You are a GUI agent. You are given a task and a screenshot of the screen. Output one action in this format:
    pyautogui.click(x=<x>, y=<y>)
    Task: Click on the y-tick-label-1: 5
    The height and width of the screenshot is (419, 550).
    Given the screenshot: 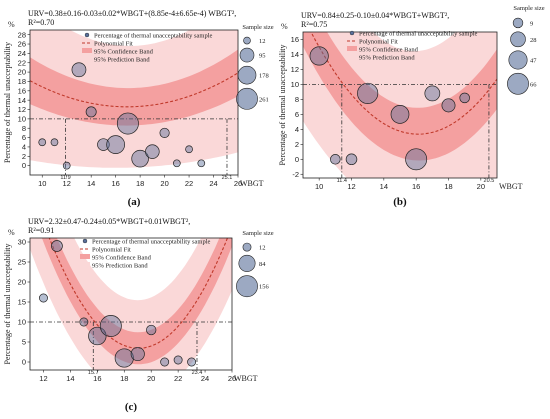 What is the action you would take?
    pyautogui.click(x=24, y=342)
    